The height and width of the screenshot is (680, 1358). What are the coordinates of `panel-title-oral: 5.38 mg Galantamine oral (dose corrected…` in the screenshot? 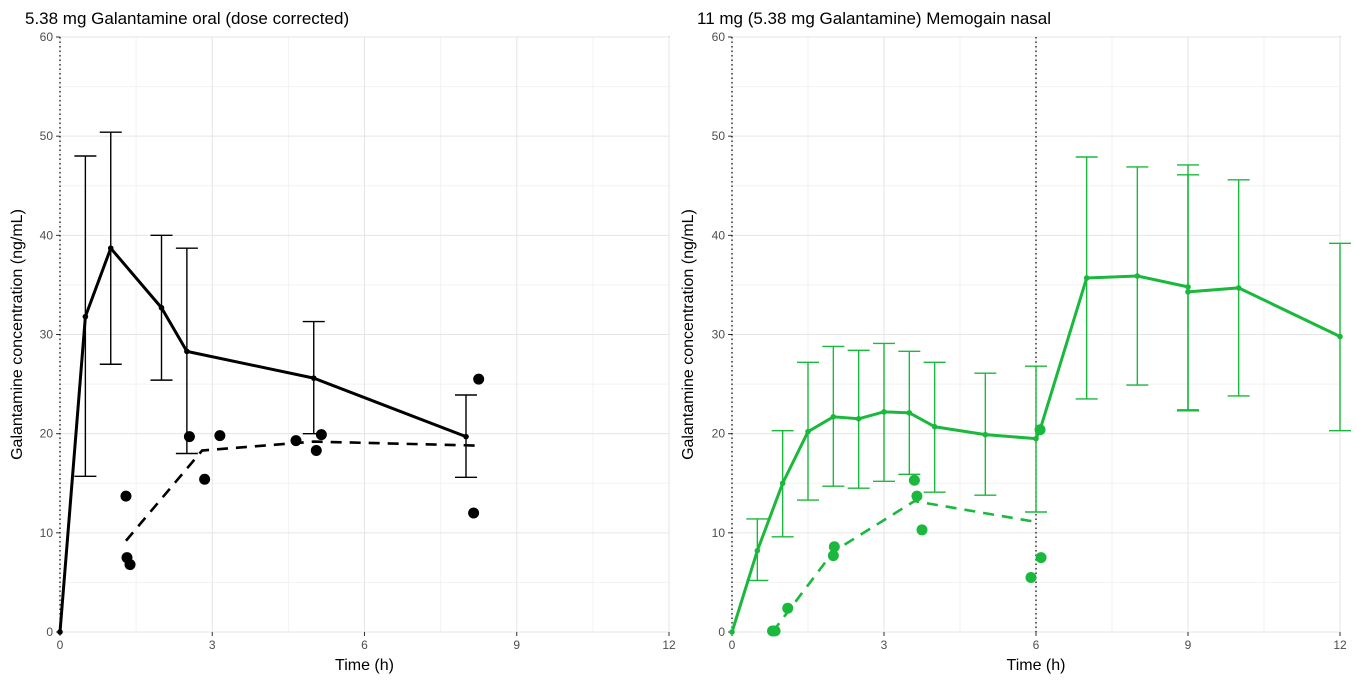 It's located at (187, 18).